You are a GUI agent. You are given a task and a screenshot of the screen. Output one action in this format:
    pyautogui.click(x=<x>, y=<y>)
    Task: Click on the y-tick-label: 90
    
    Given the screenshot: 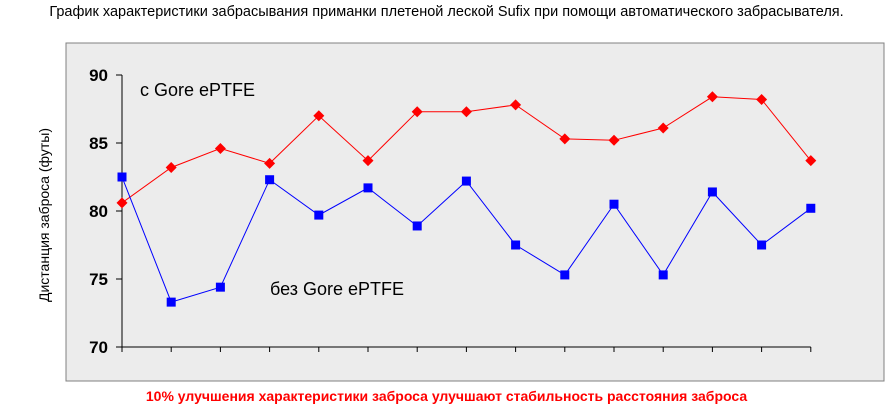 What is the action you would take?
    pyautogui.click(x=98, y=75)
    